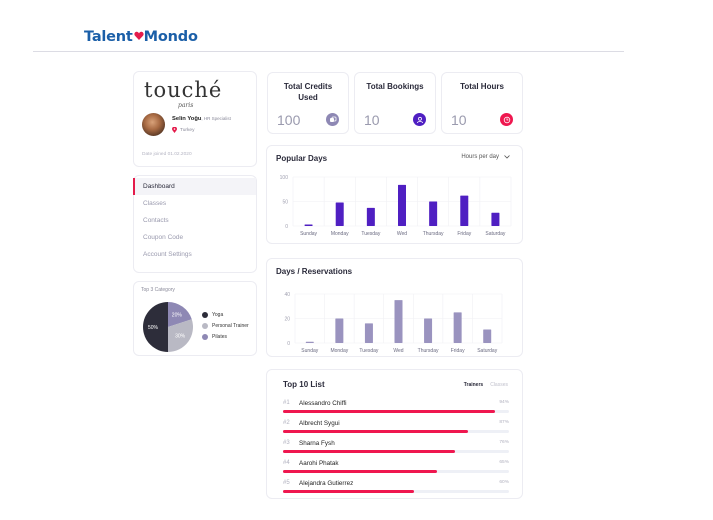 The image size is (713, 520). Describe the element at coordinates (186, 105) in the screenshot. I see `company-brand-sub: paris` at that location.